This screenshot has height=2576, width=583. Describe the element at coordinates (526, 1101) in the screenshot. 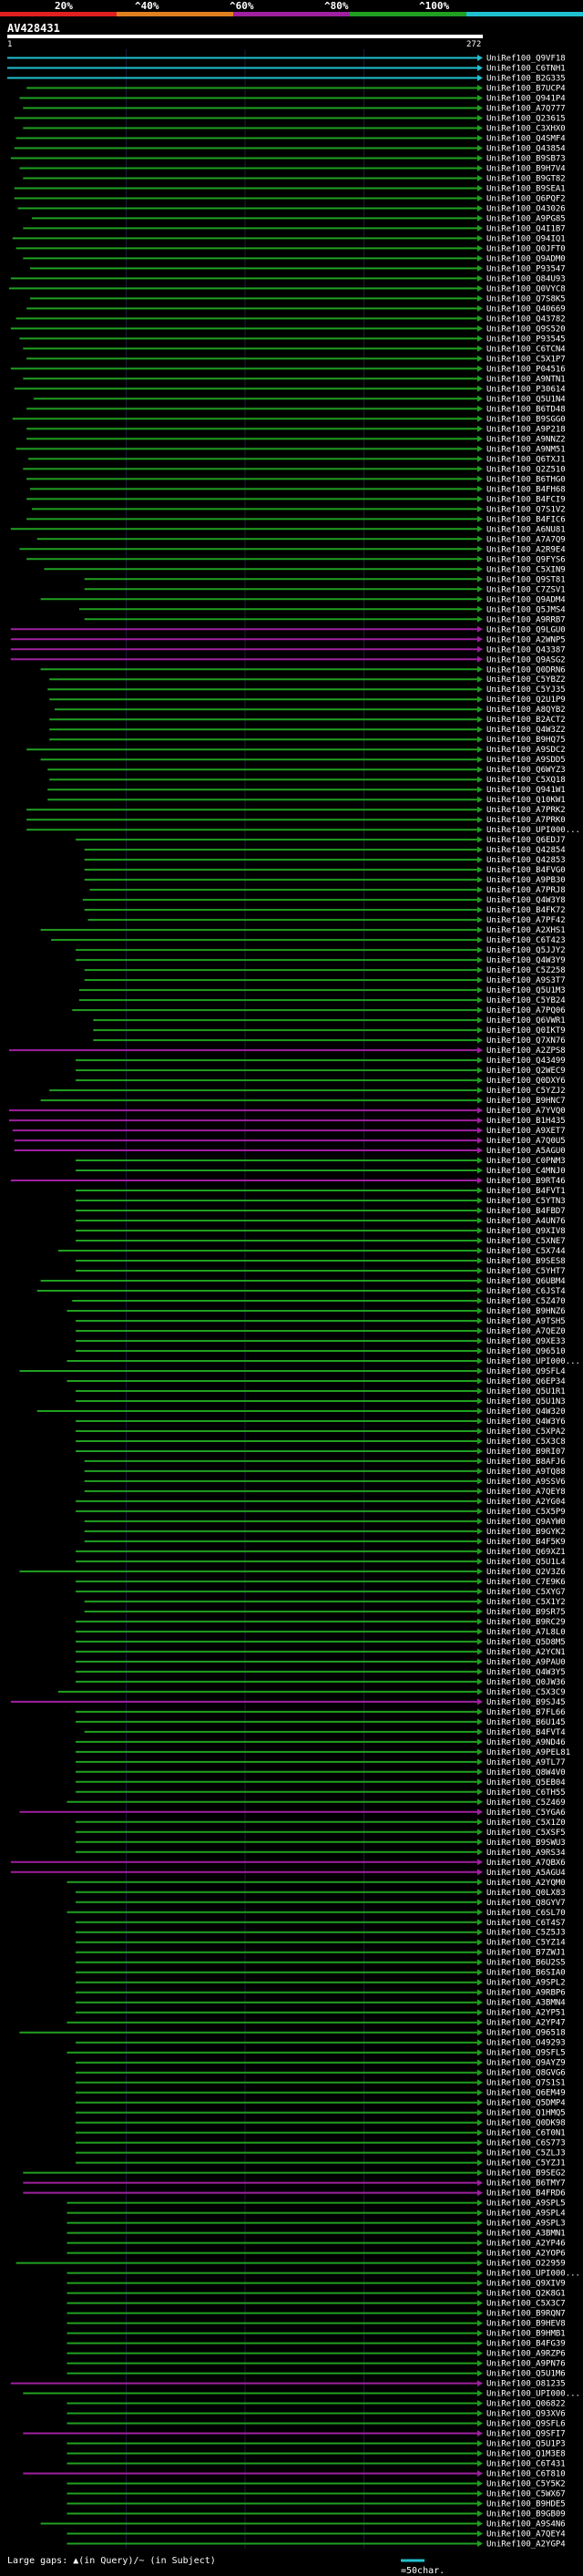

I see `hit-label: UniRef100_B9HNC7` at that location.